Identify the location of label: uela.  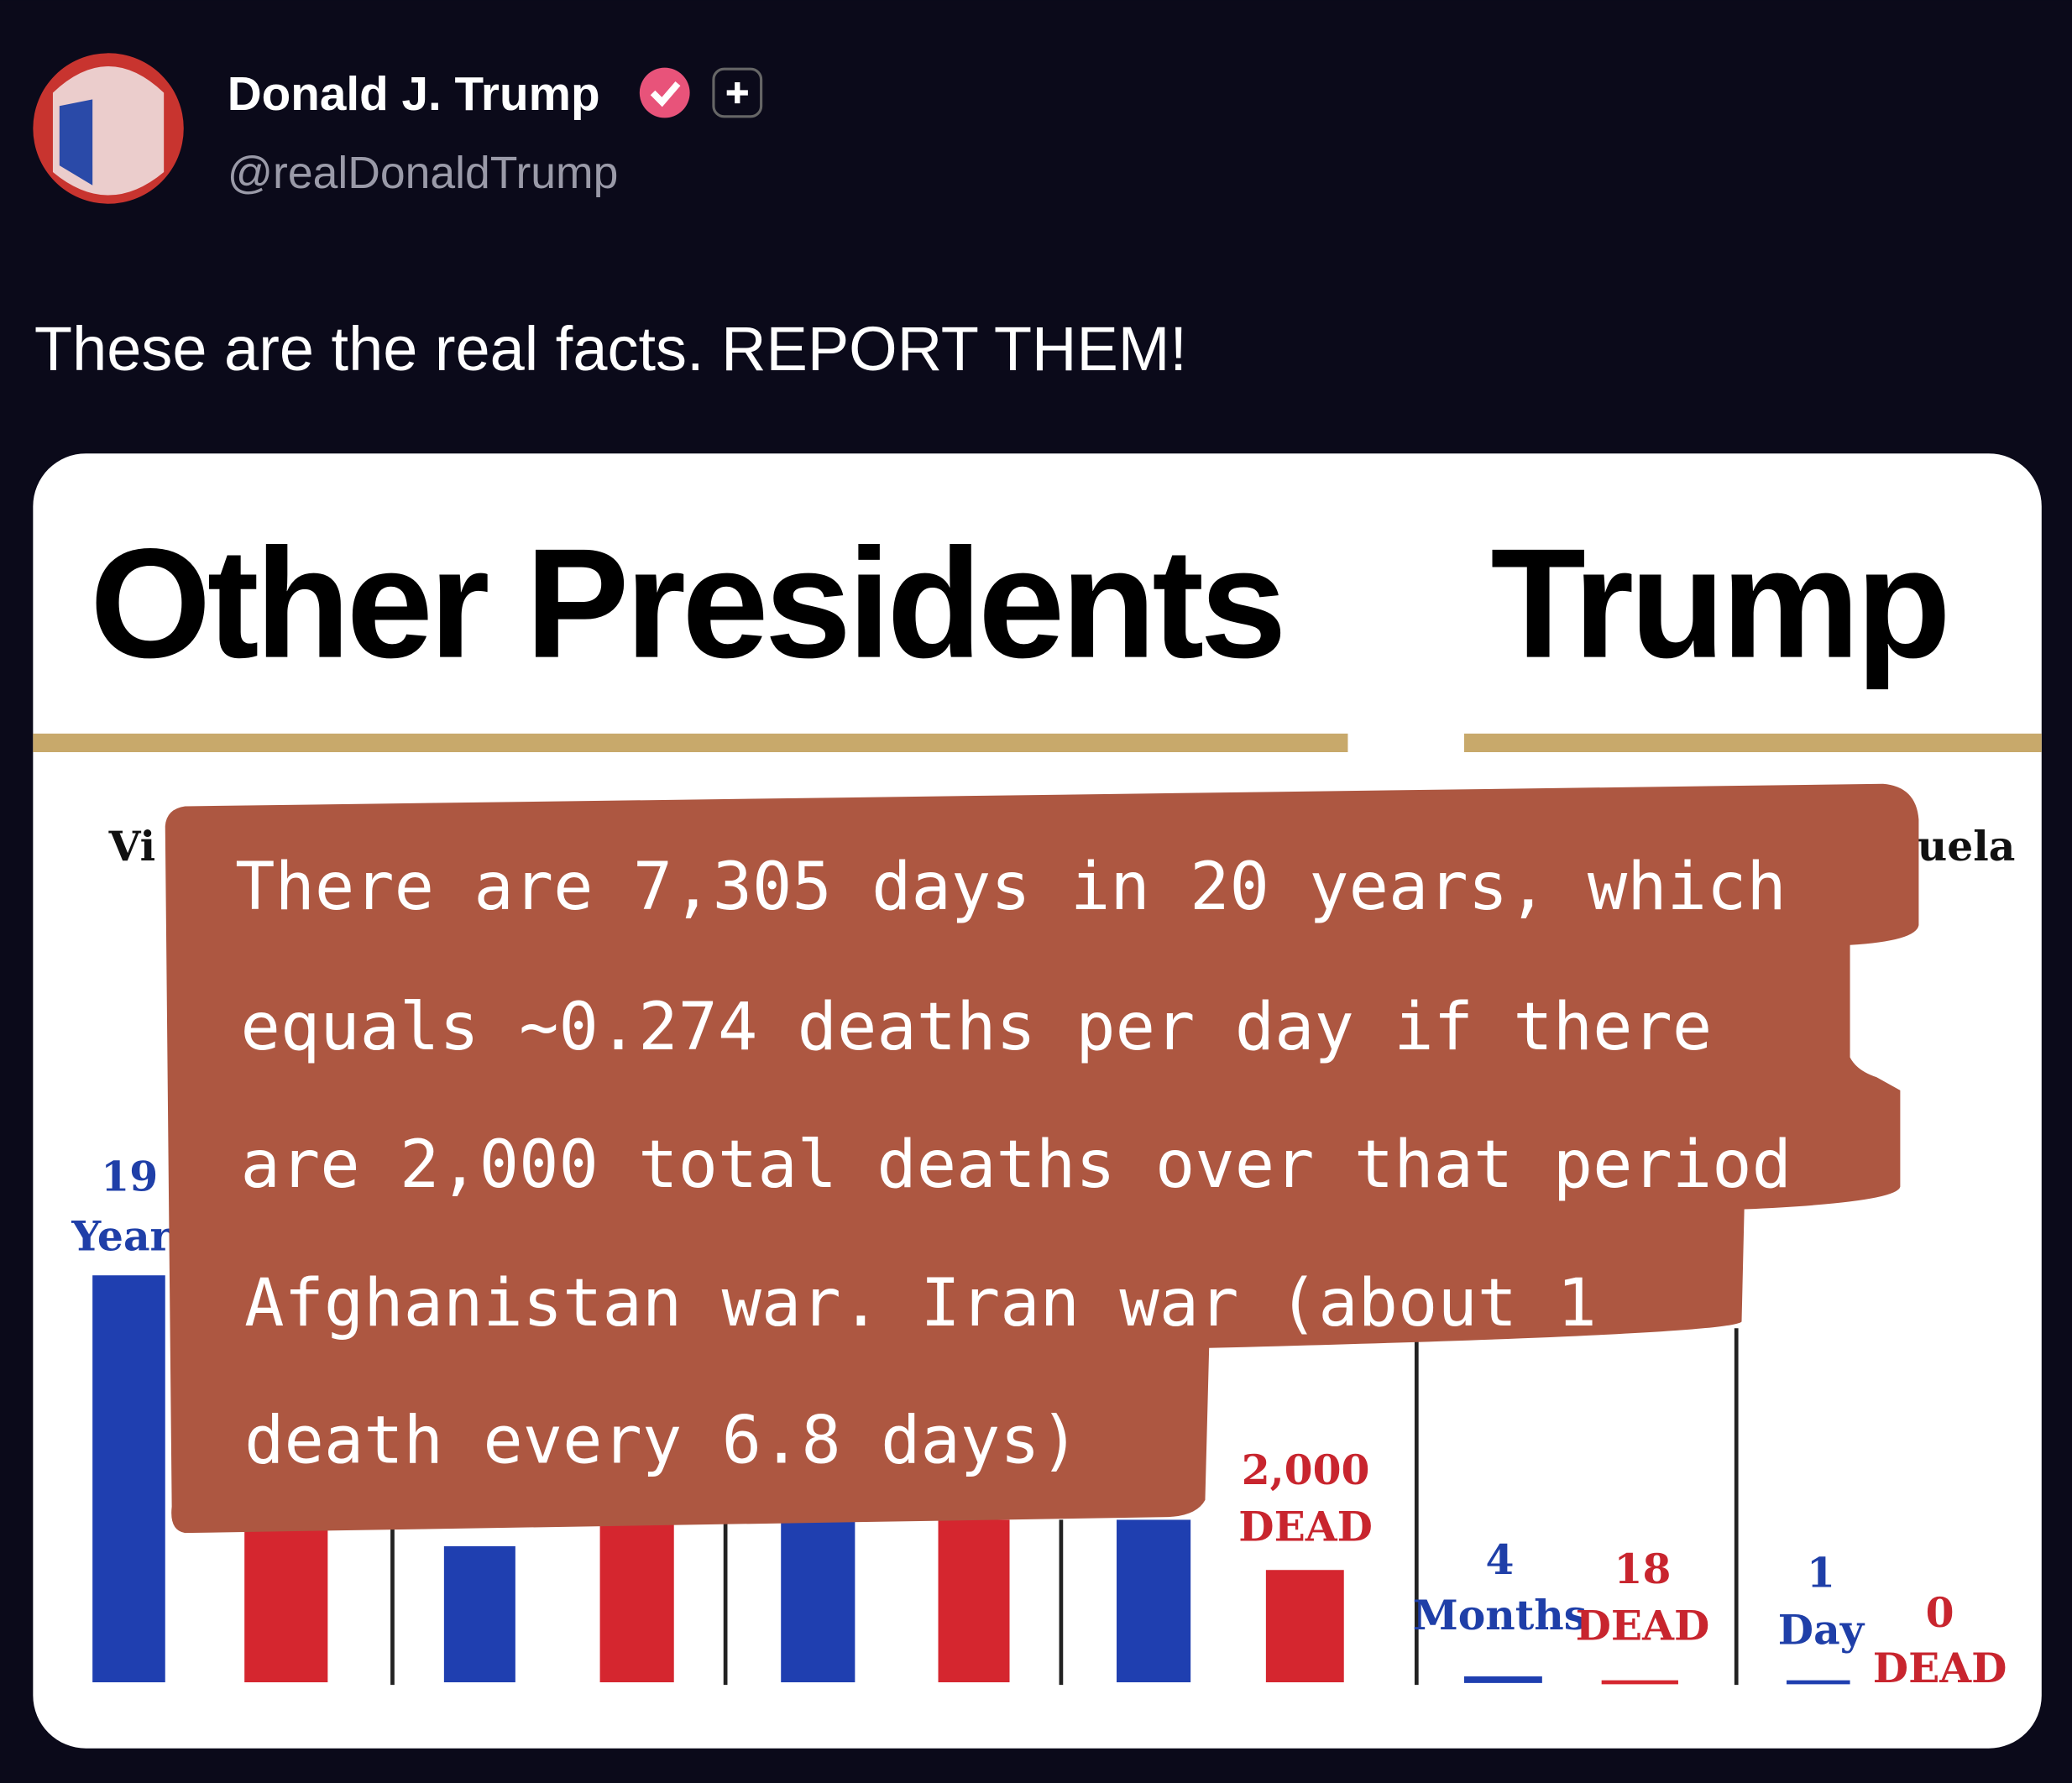
(1967, 846).